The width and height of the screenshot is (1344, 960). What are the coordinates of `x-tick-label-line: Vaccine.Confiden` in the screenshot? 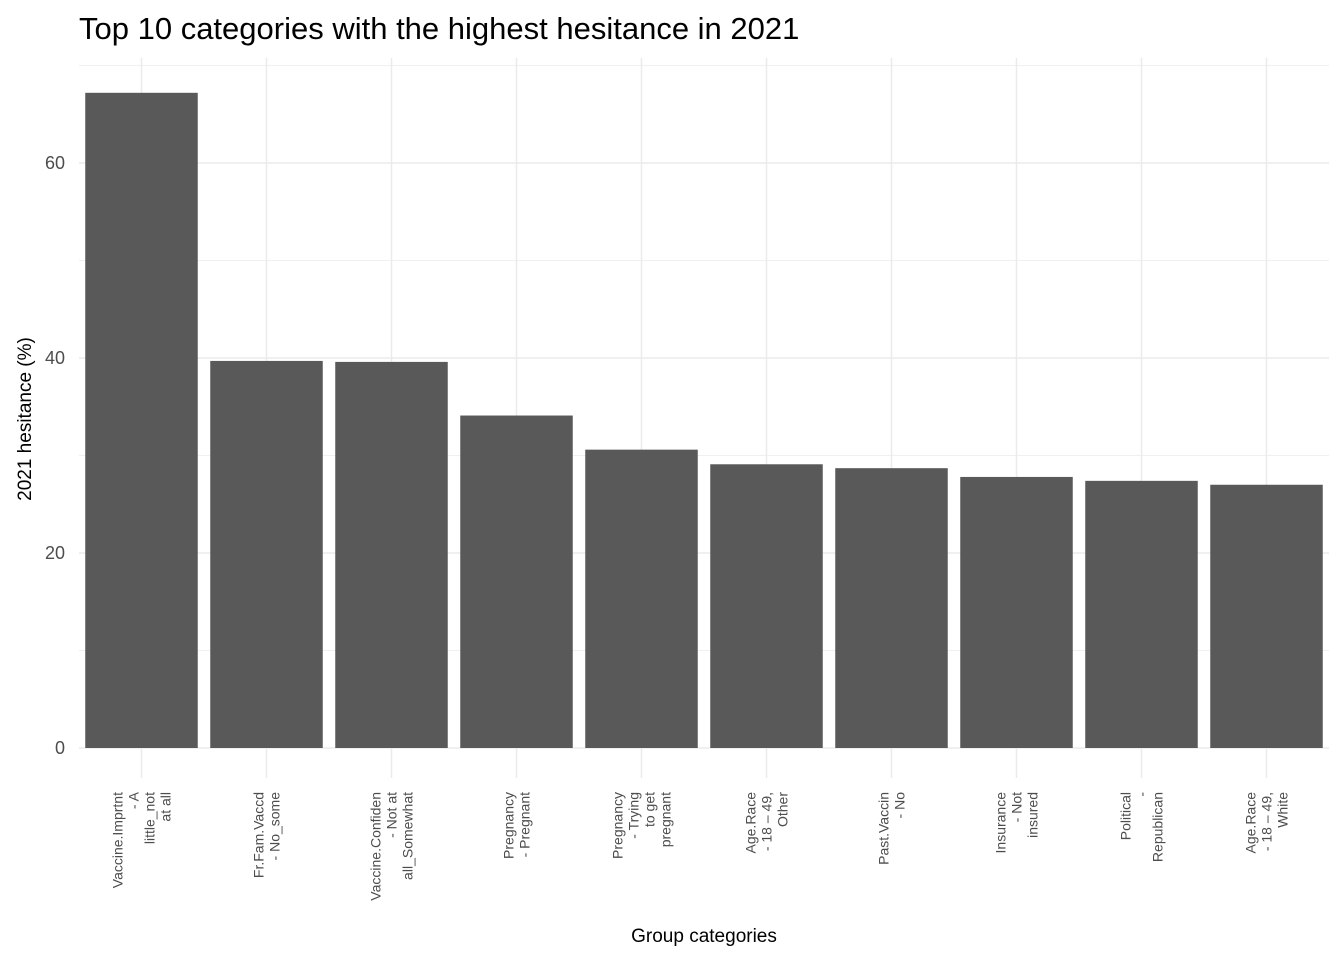 It's located at (376, 846).